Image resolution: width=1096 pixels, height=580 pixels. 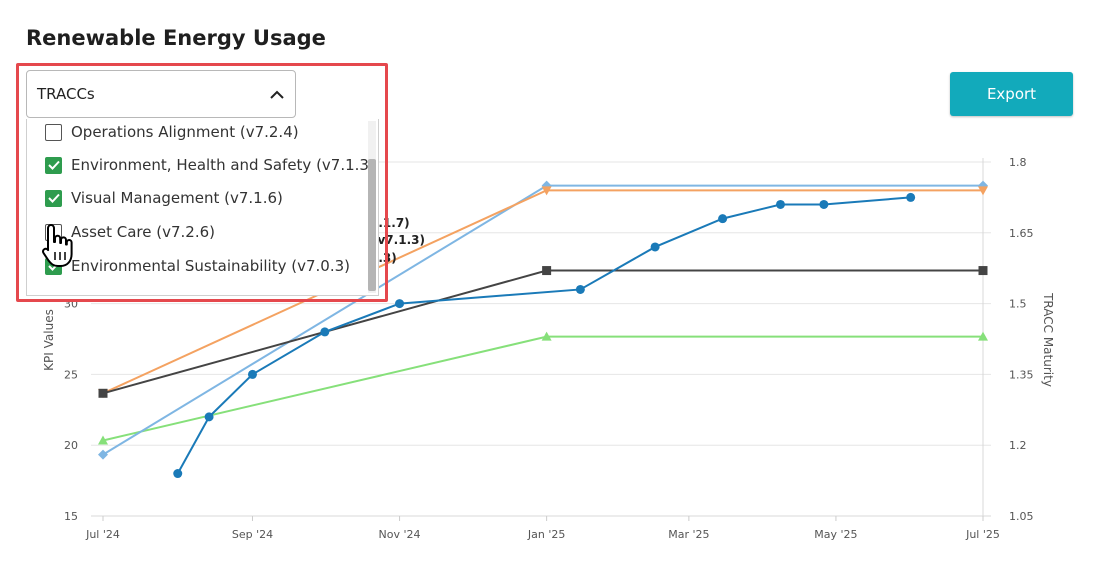 What do you see at coordinates (688, 534) in the screenshot?
I see `x-tick-label: Mar '25` at bounding box center [688, 534].